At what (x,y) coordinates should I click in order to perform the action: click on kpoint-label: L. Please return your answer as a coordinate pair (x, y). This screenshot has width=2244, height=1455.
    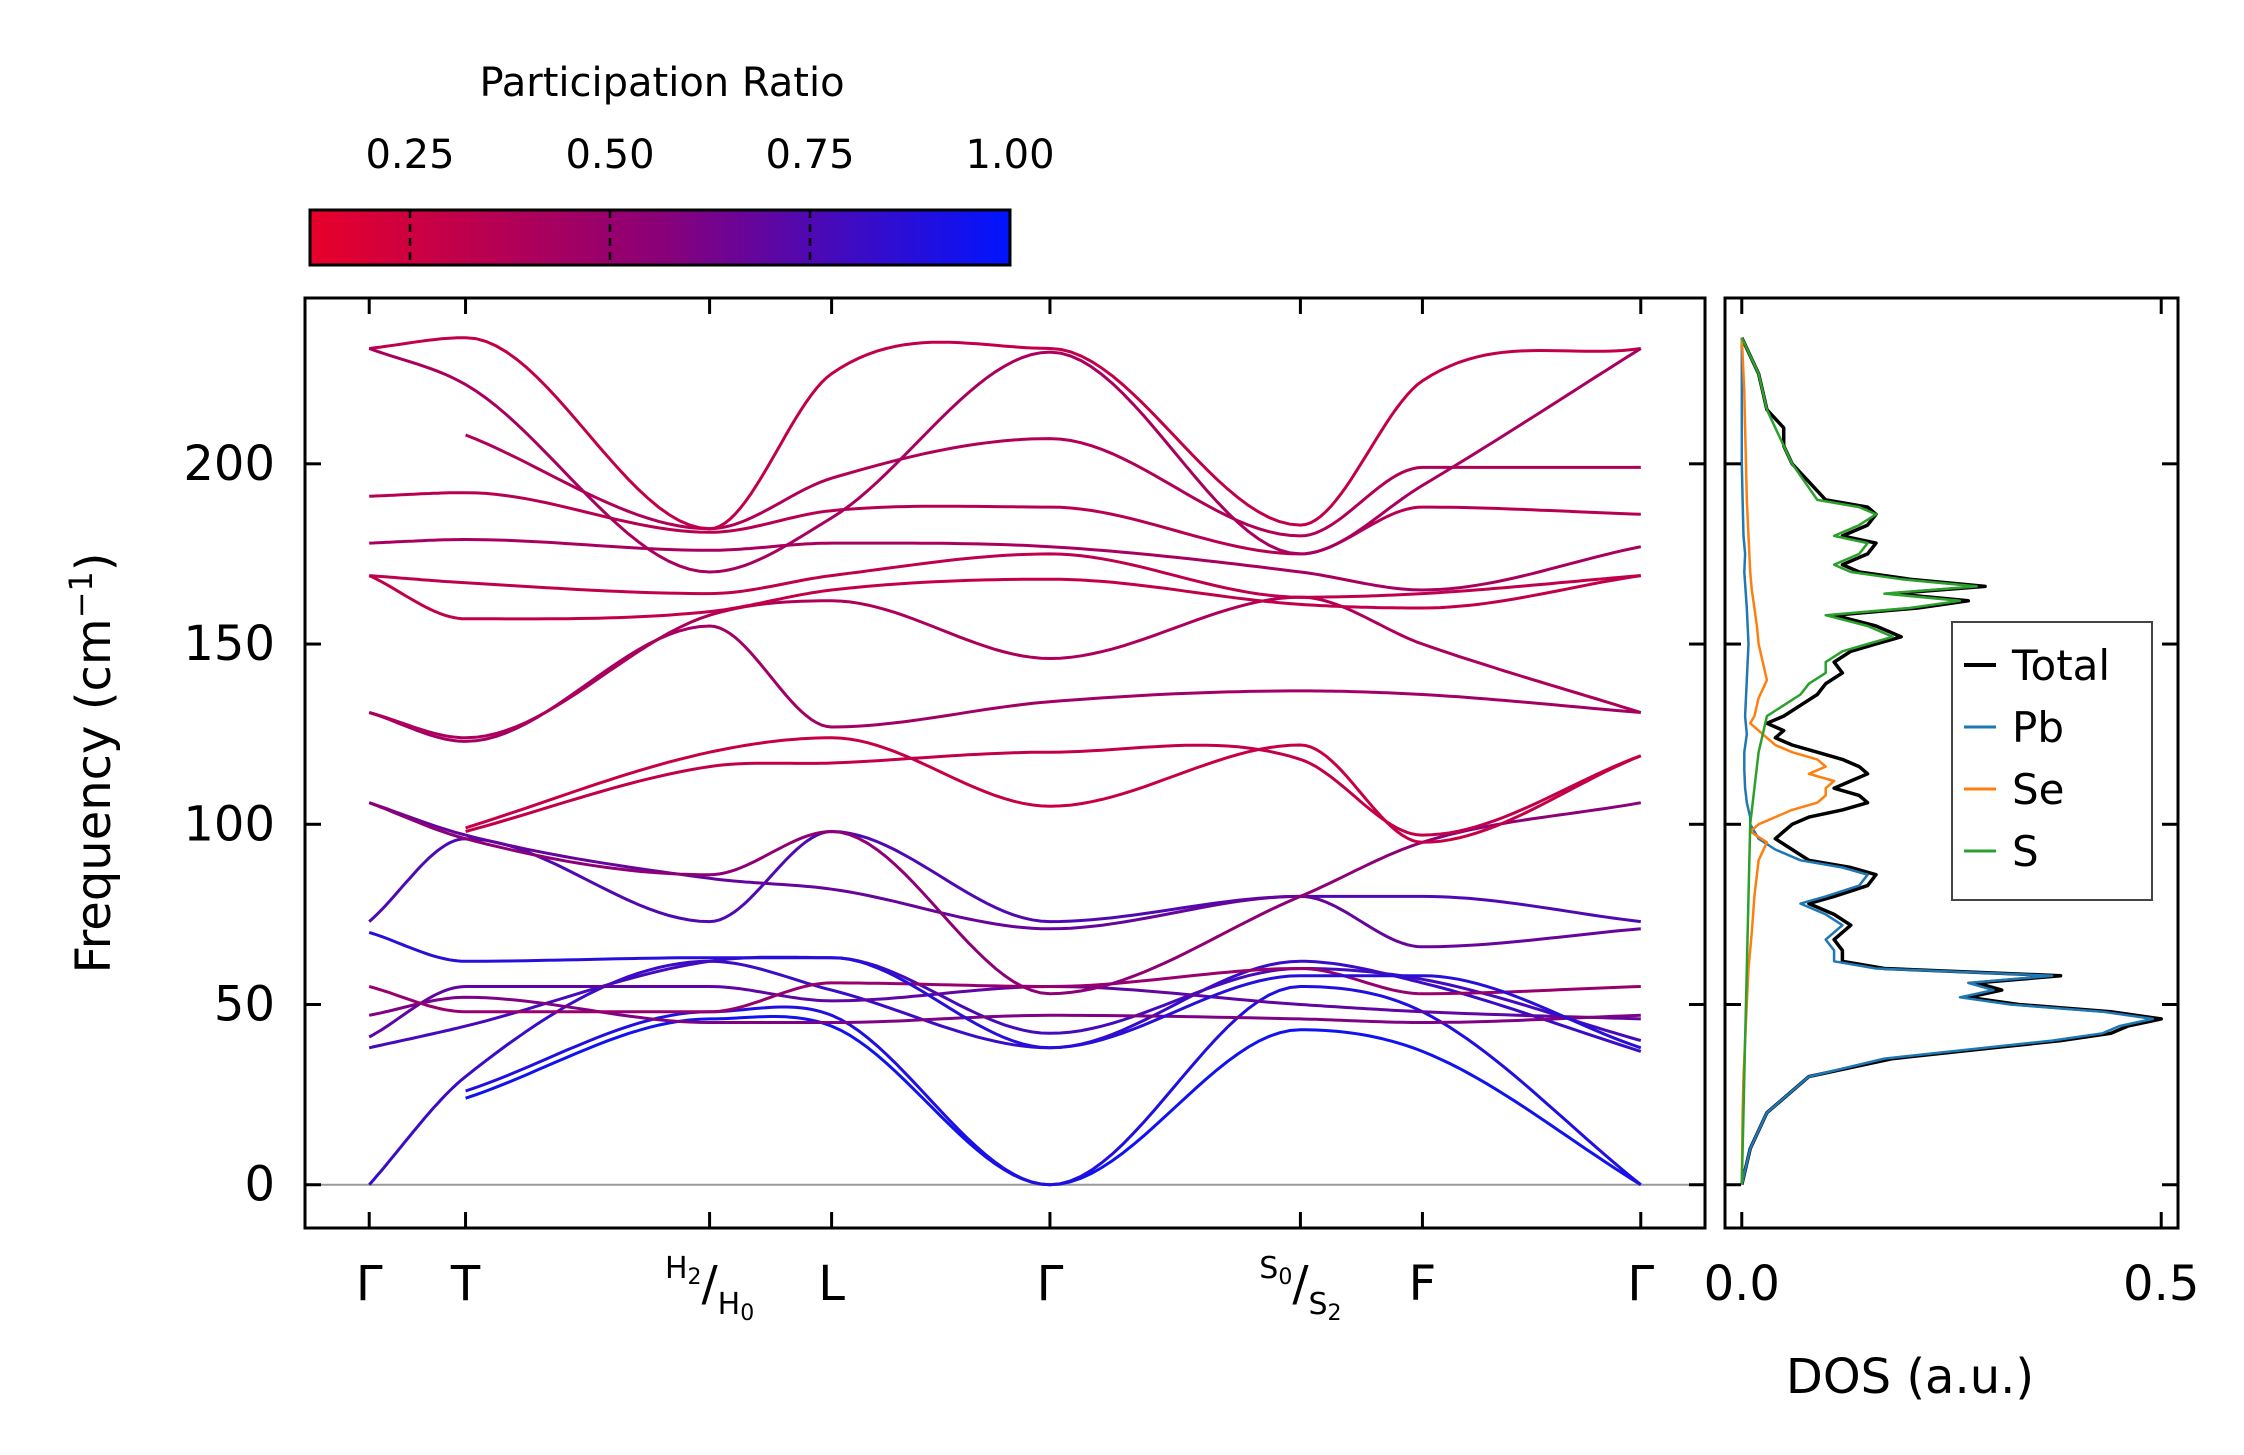
    Looking at the image, I should click on (831, 1284).